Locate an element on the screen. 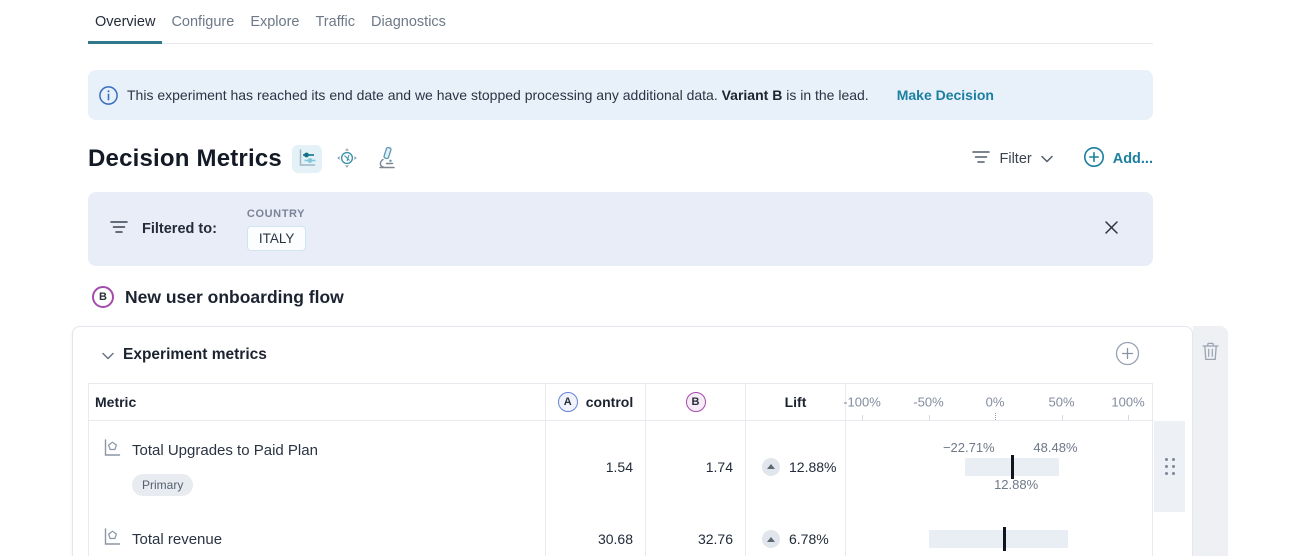 The image size is (1289, 556). add-metric-button is located at coordinates (1127, 355).